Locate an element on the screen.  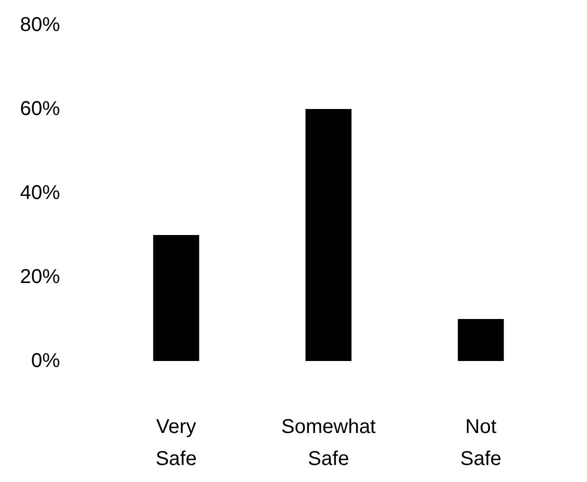
y-tick-label: 60% is located at coordinates (40, 109).